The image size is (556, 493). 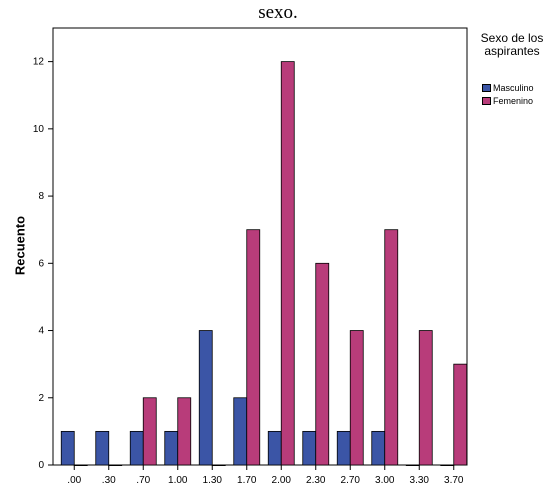 I want to click on x-tick-label-7: 2.30, so click(x=316, y=480).